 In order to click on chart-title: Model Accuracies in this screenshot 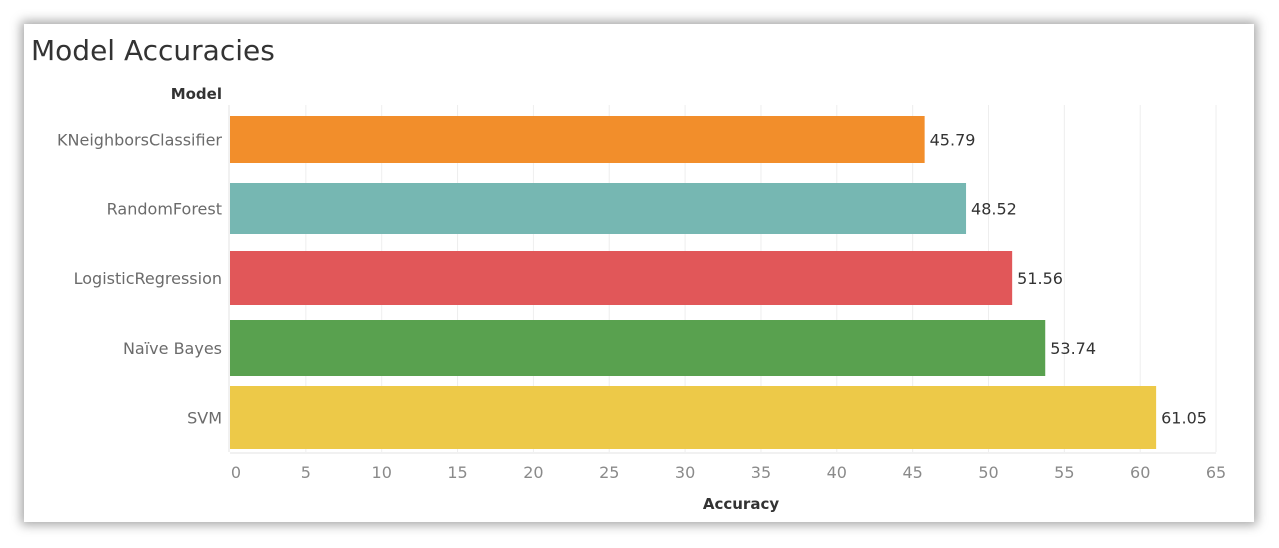, I will do `click(153, 50)`.